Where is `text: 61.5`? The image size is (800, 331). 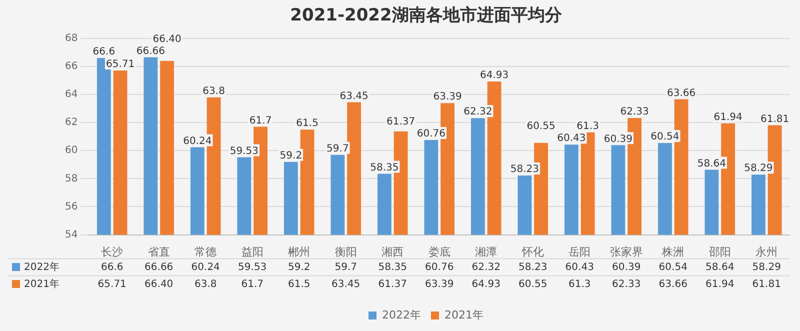 text: 61.5 is located at coordinates (307, 124).